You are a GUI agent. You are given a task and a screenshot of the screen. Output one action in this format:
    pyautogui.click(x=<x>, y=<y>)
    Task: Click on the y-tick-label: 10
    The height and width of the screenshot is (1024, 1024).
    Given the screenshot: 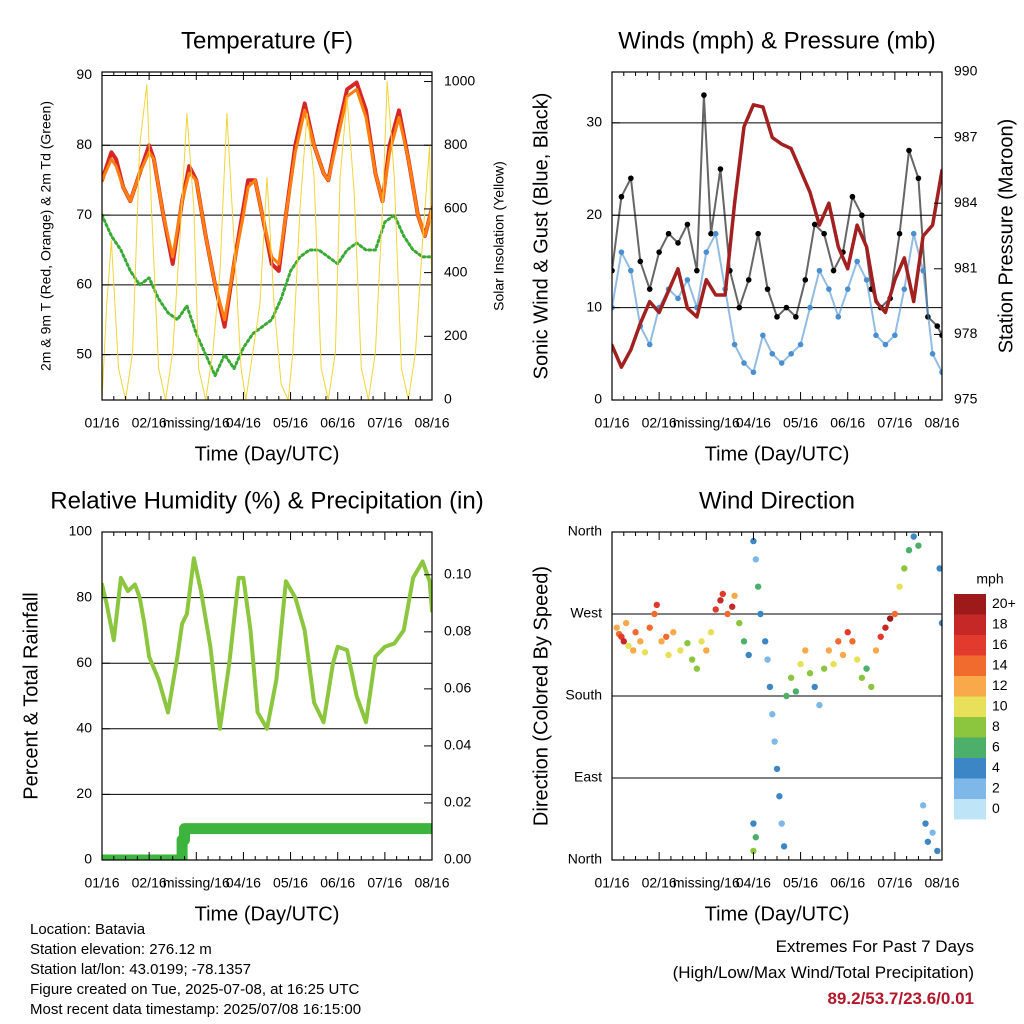 What is the action you would take?
    pyautogui.click(x=594, y=306)
    